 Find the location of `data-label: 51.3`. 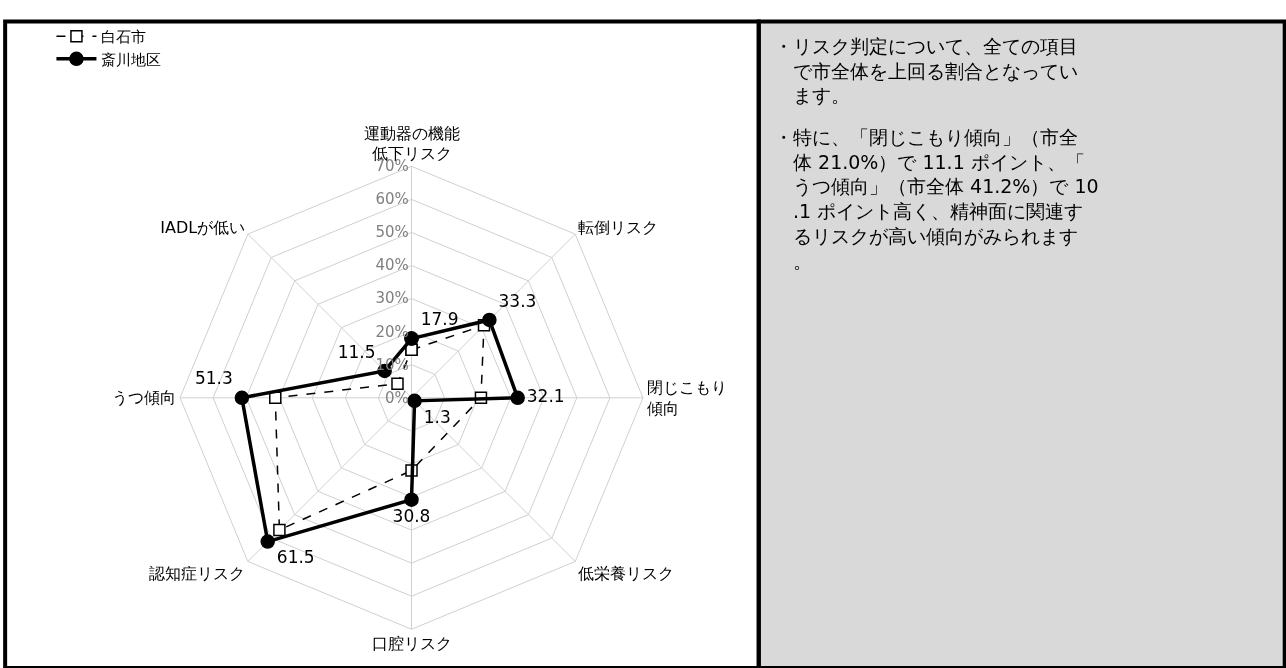

data-label: 51.3 is located at coordinates (213, 378).